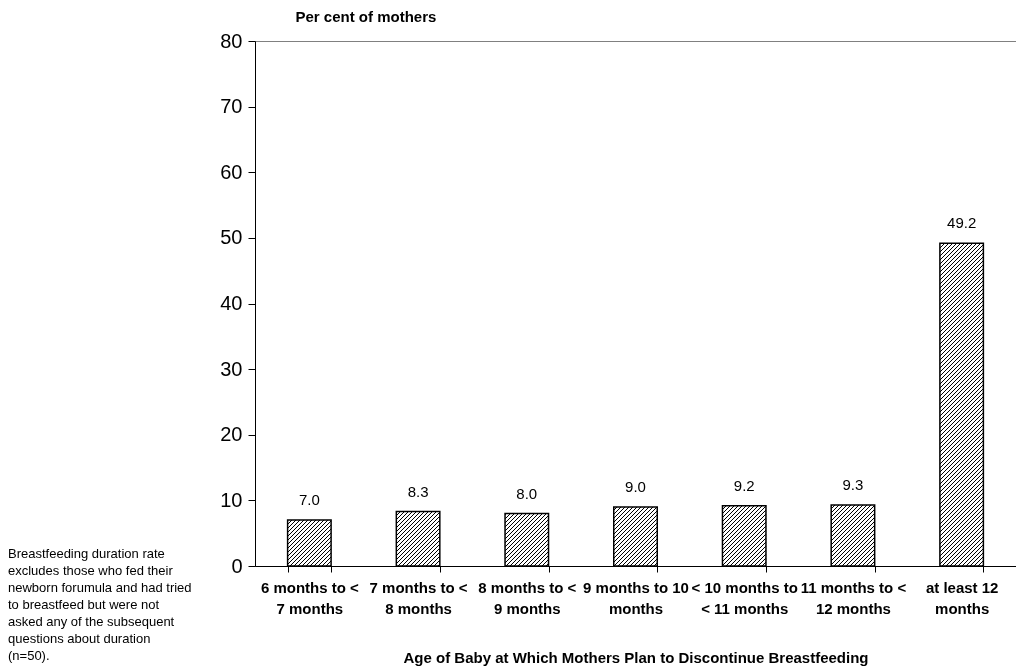 The height and width of the screenshot is (669, 1016). Describe the element at coordinates (636, 657) in the screenshot. I see `x-axis-title: Age of Baby at Which Mothers Plan to Discontinue Breastfeeding` at that location.